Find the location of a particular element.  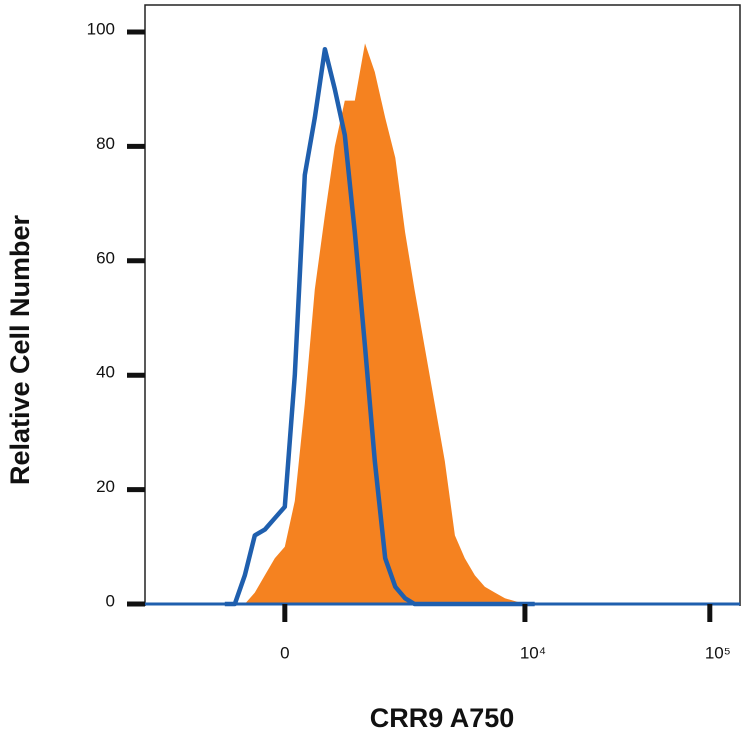

y-tick-label: 100 is located at coordinates (101, 28).